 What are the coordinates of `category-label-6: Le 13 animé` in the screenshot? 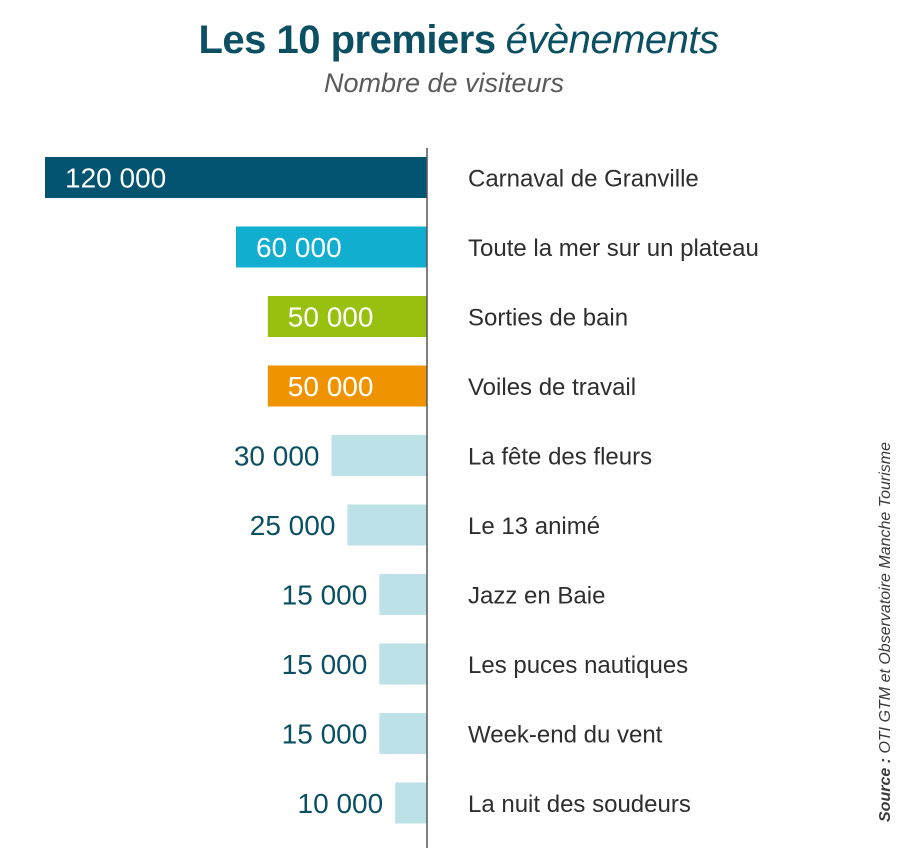 It's located at (534, 526).